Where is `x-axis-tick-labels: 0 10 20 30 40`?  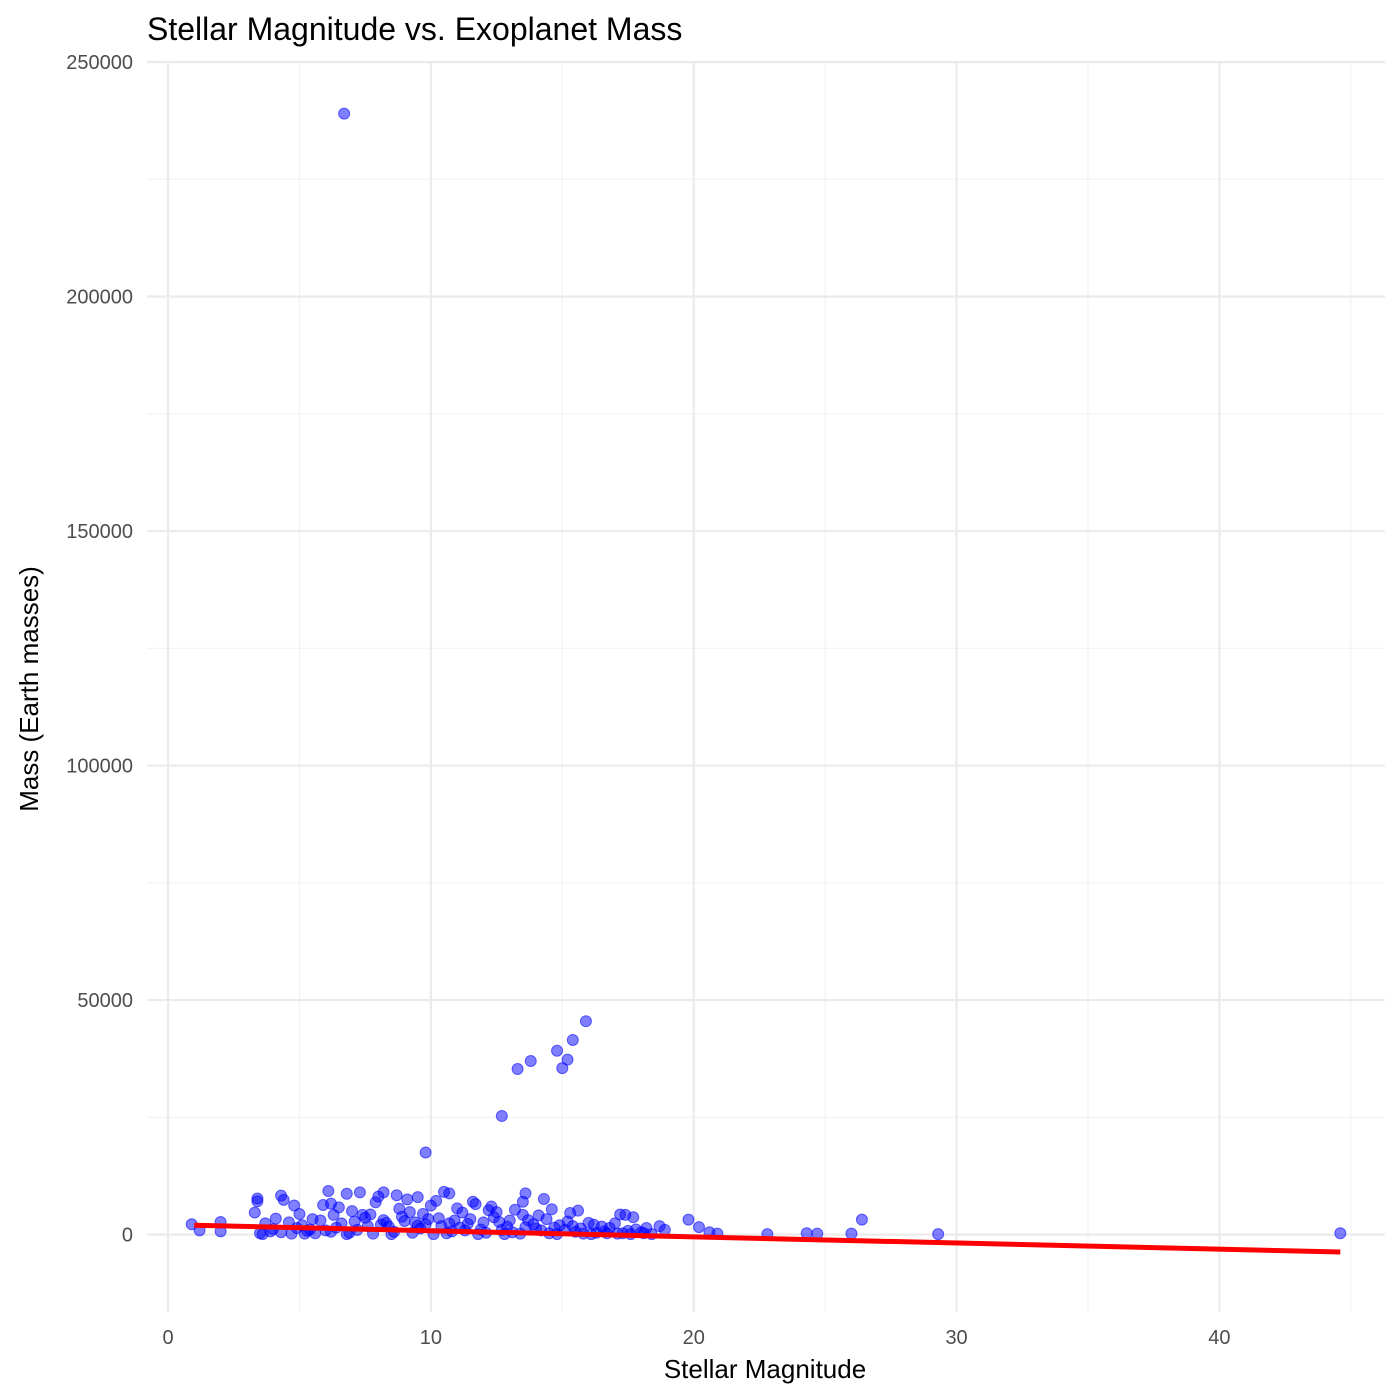 x-axis-tick-labels: 0 10 20 30 40 is located at coordinates (696, 1338).